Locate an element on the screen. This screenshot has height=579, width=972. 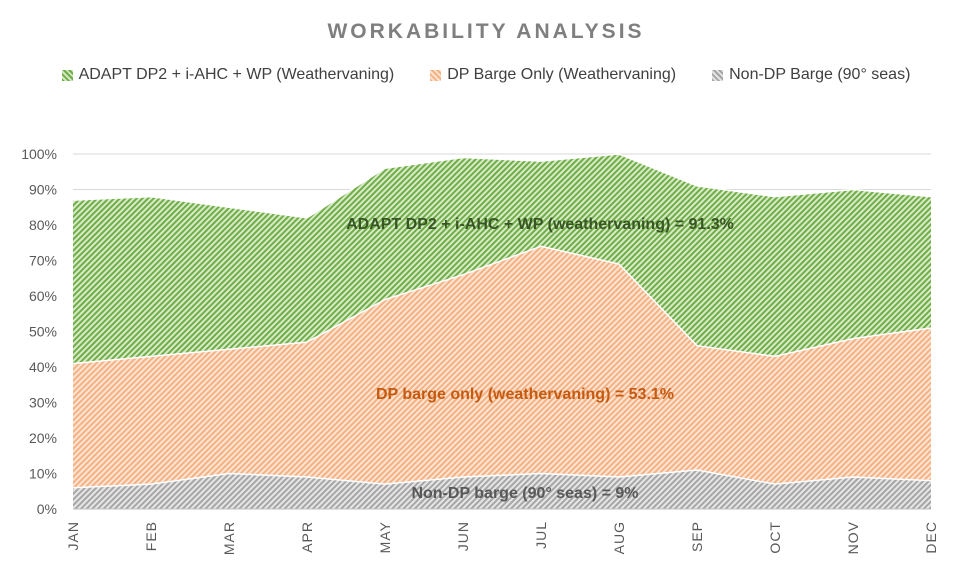
x-tick-label: FEB is located at coordinates (151, 536).